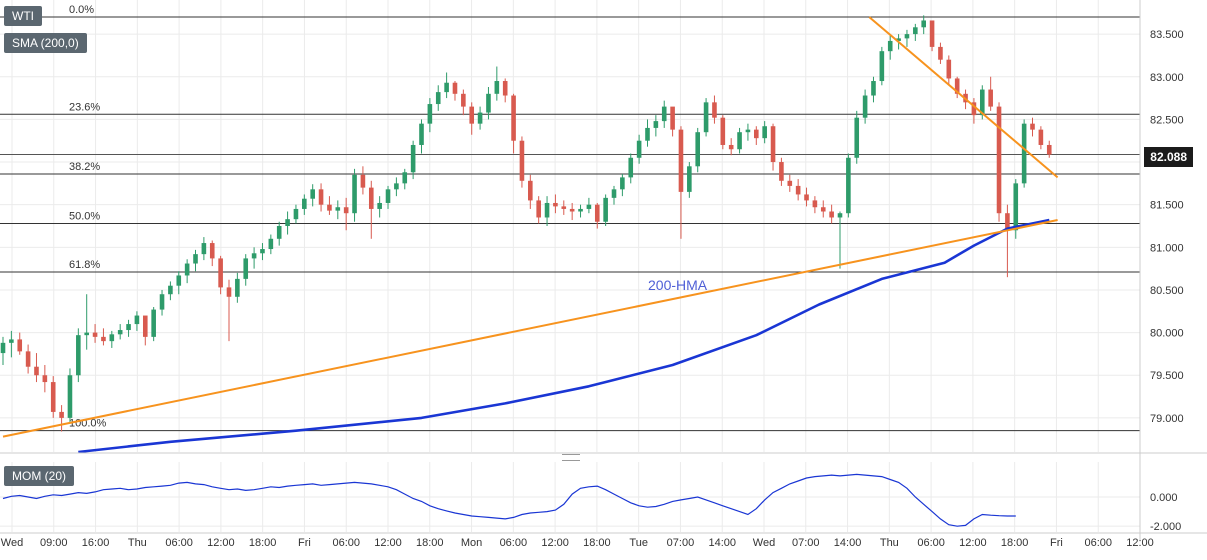 The height and width of the screenshot is (560, 1207). I want to click on momentum-tag: MOM (20), so click(39, 476).